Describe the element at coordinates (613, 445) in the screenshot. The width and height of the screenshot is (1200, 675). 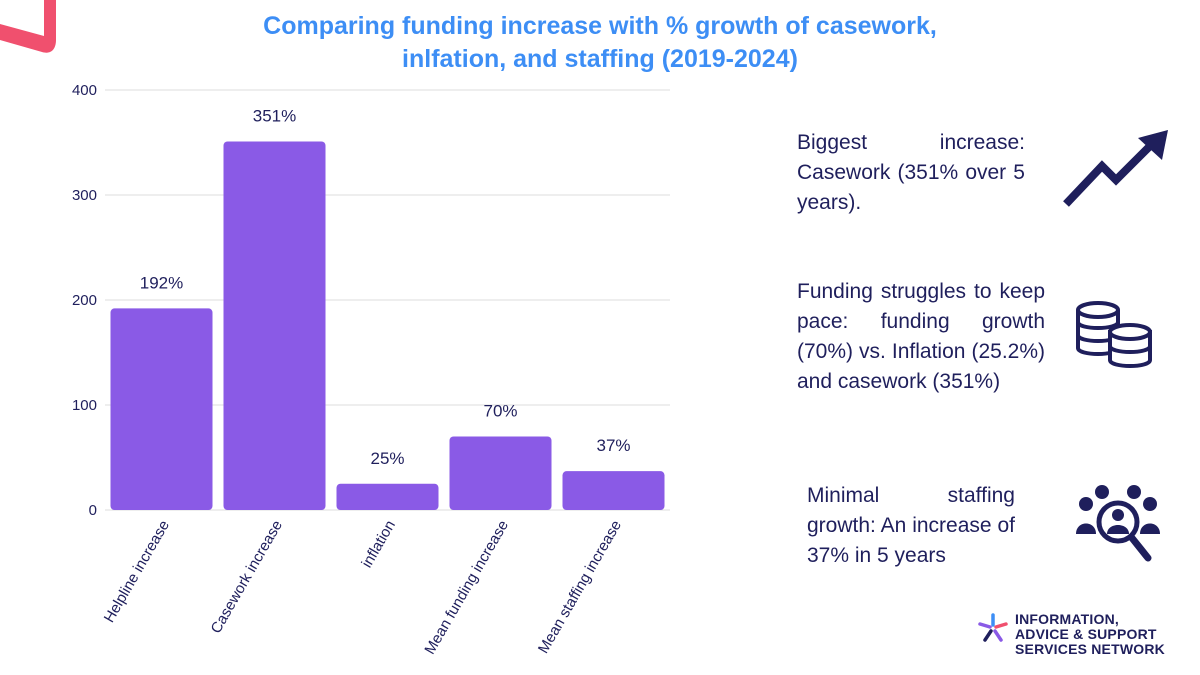
I see `data-label: 37%` at that location.